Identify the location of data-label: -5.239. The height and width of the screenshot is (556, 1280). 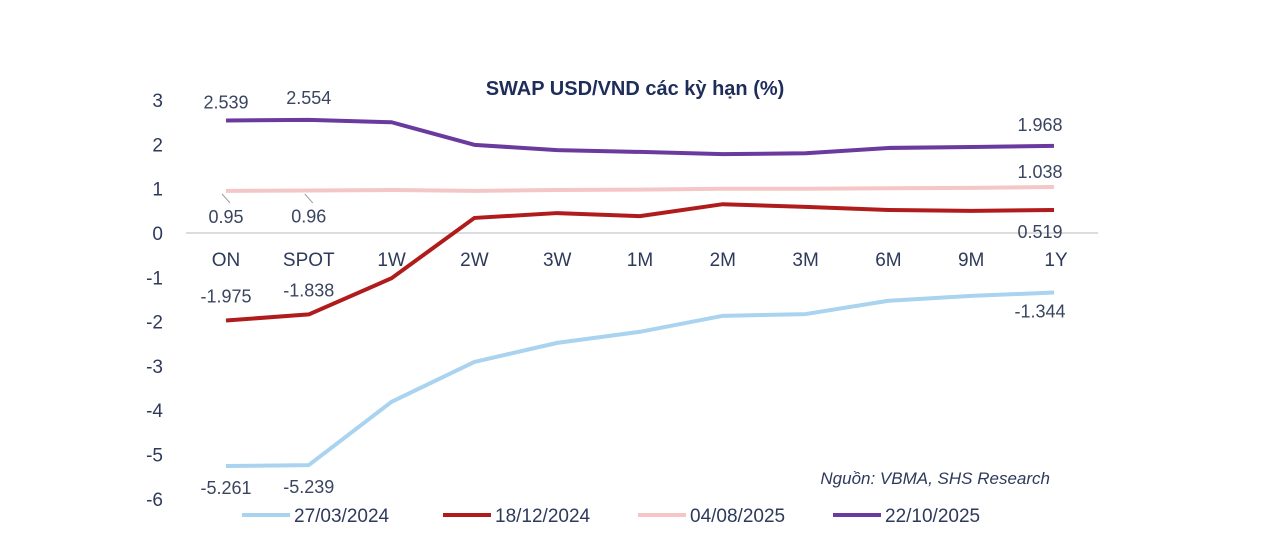
(308, 487).